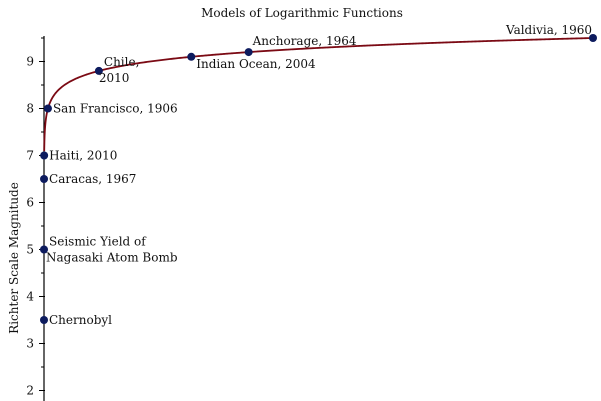 The image size is (601, 401). I want to click on data-label: San Francisco, 1906, so click(115, 109).